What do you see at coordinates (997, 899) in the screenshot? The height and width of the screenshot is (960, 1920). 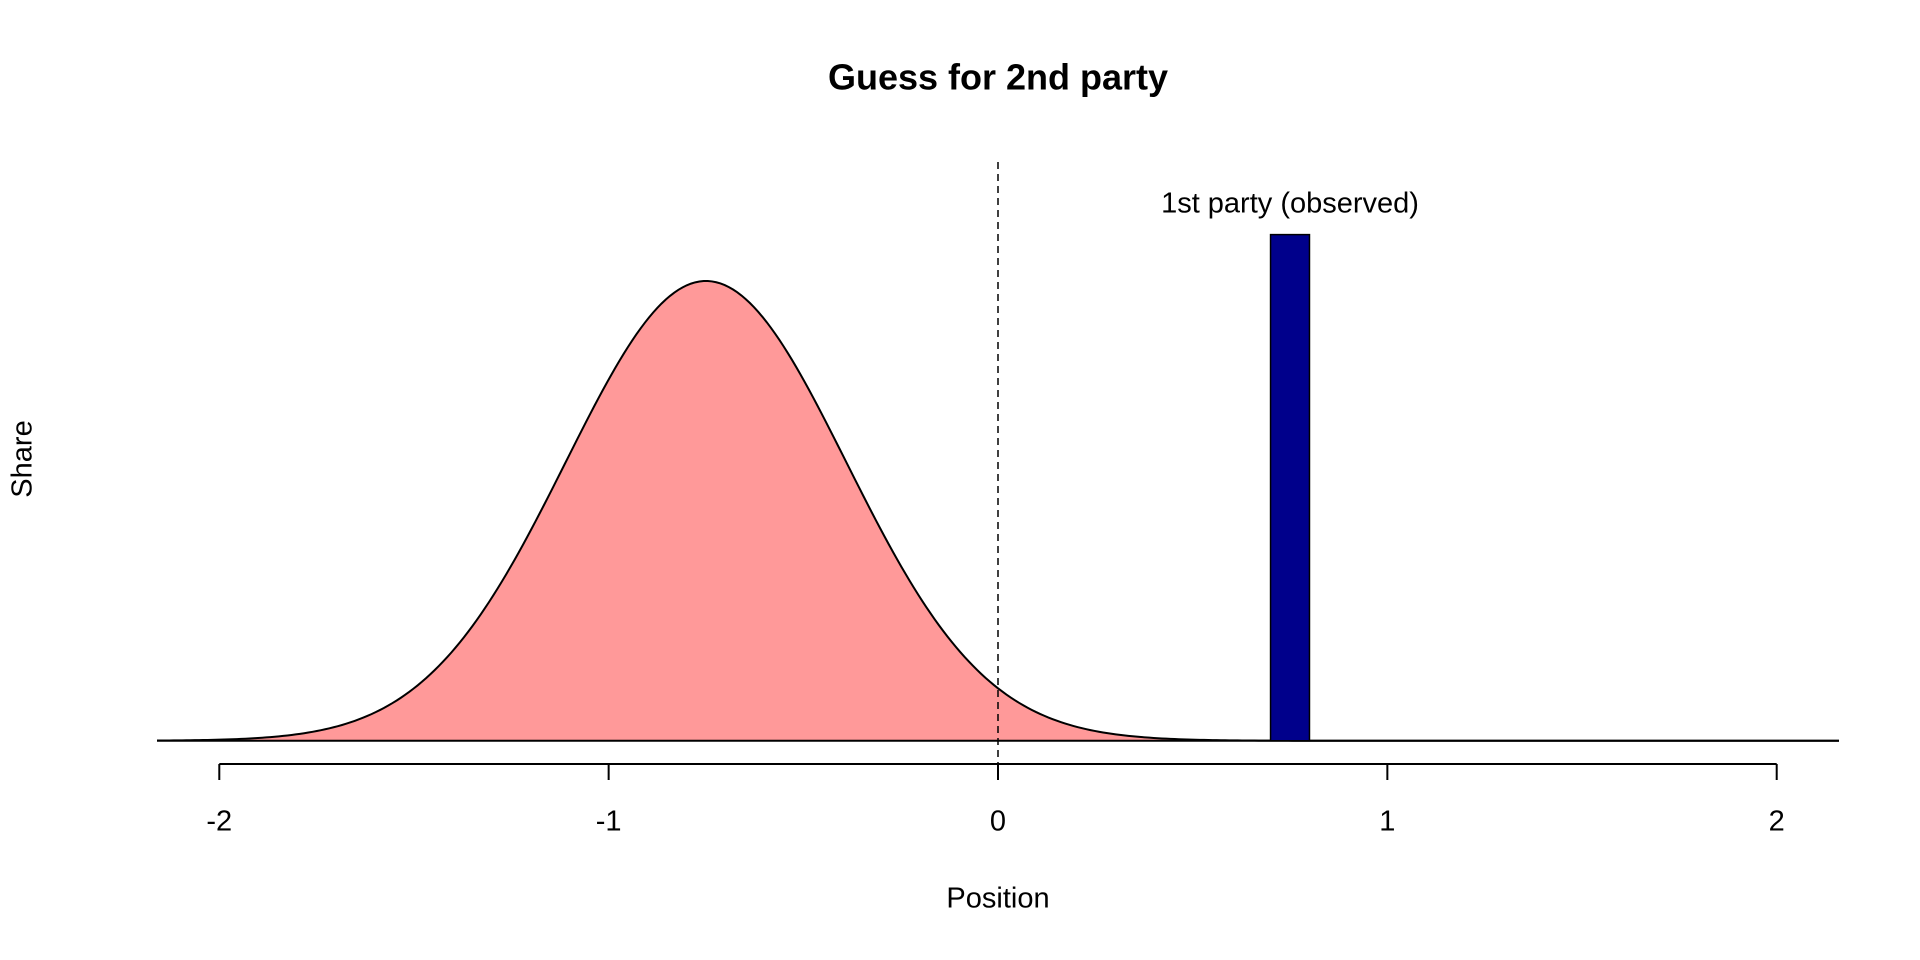 I see `x-axis-label: Position` at bounding box center [997, 899].